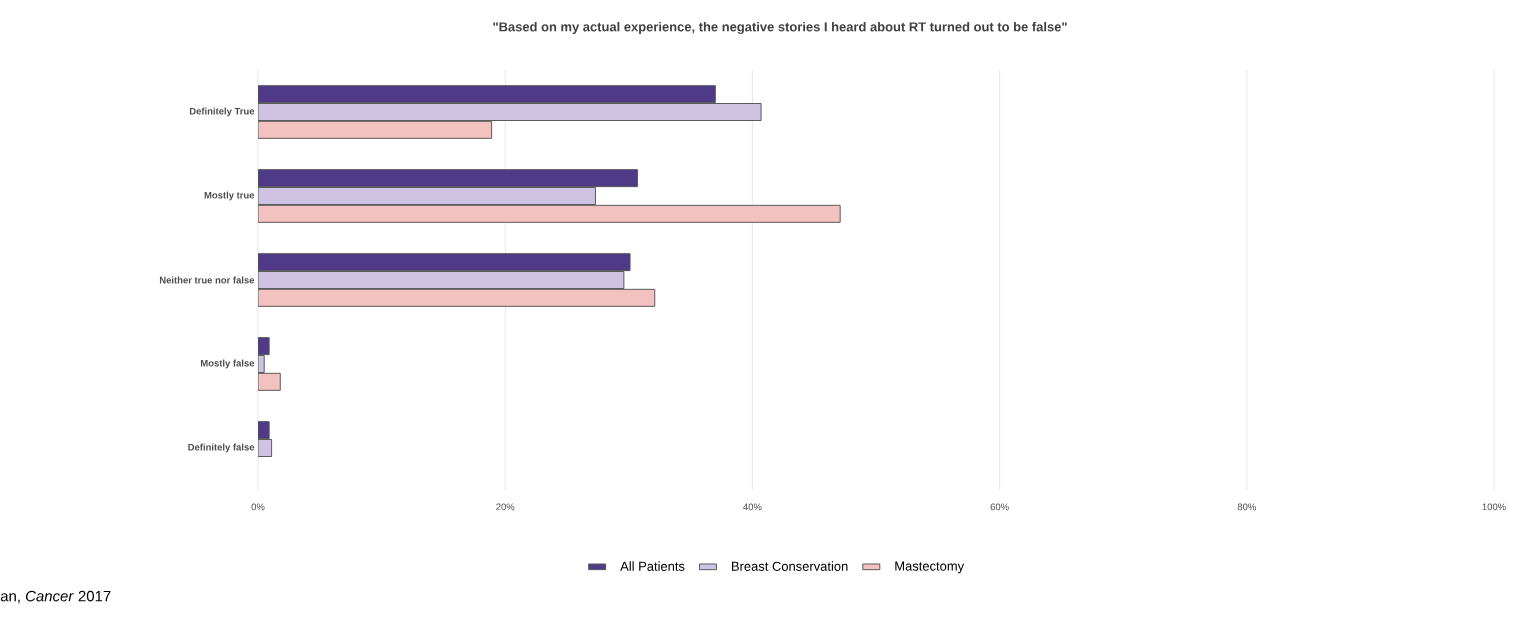  What do you see at coordinates (227, 364) in the screenshot?
I see `y-tick-label: Mostly false` at bounding box center [227, 364].